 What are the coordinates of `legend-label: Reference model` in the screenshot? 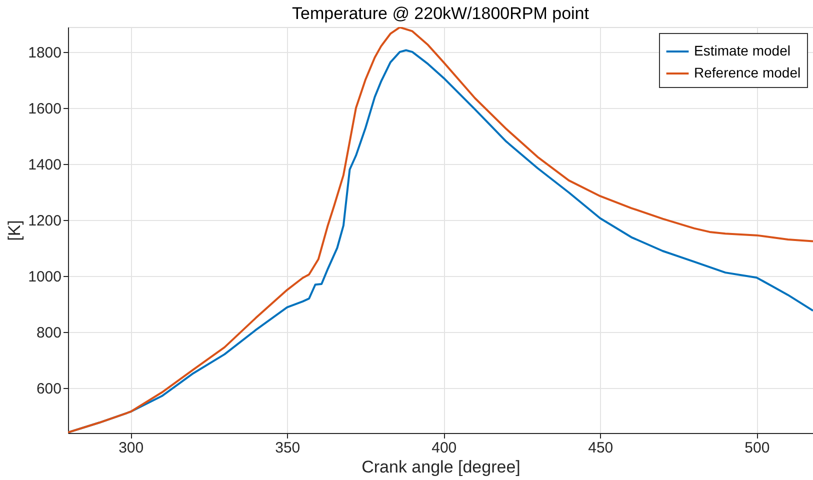 It's located at (747, 72).